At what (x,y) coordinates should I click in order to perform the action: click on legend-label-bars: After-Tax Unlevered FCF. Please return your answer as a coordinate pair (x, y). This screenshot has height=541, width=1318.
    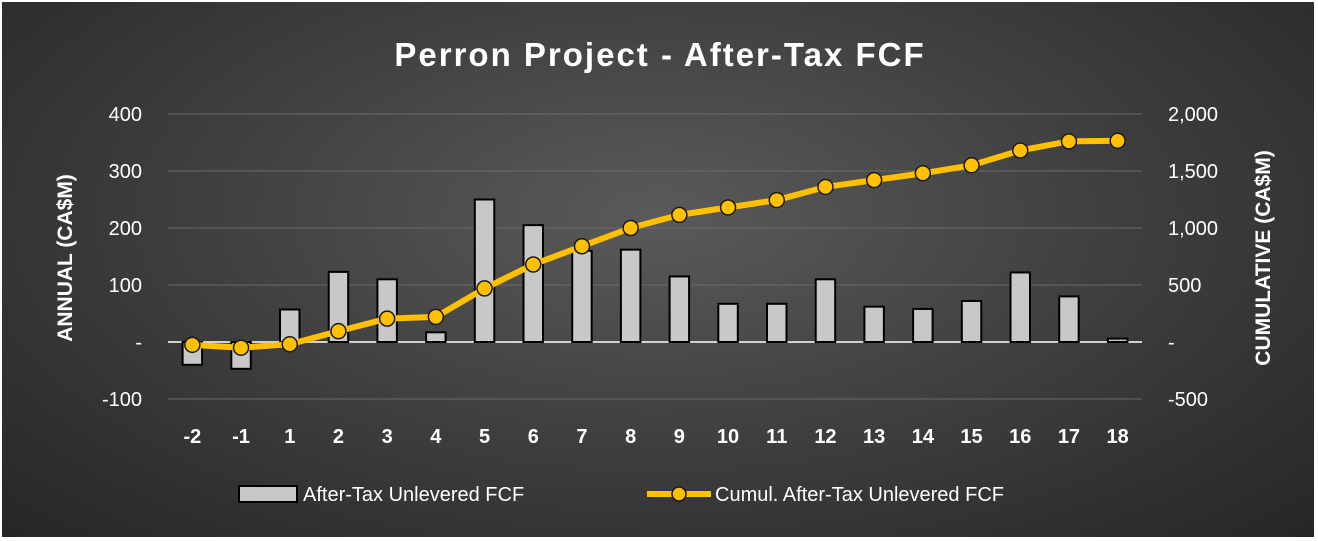
    Looking at the image, I should click on (413, 495).